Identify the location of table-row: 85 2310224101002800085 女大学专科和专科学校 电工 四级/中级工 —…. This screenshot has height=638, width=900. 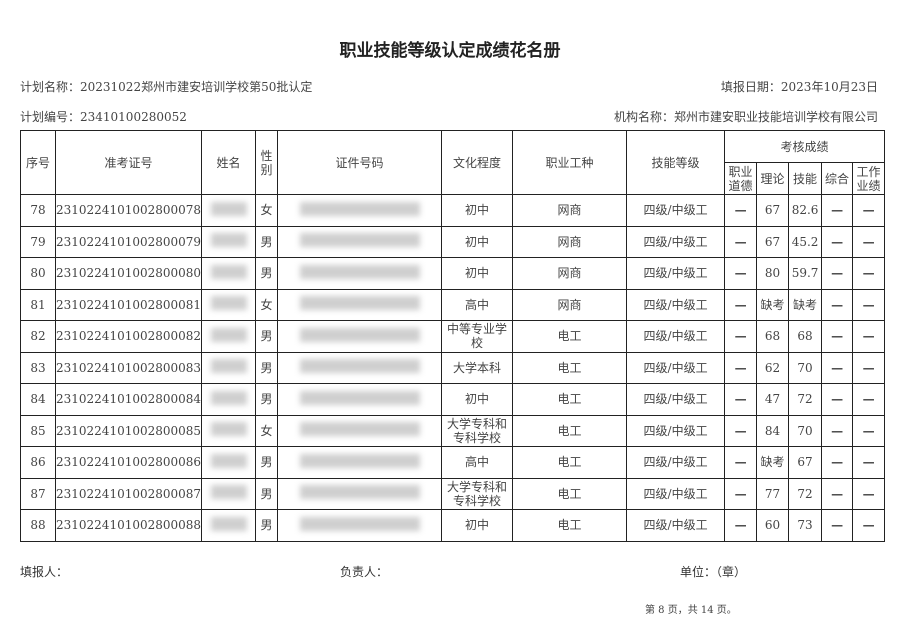
(453, 430).